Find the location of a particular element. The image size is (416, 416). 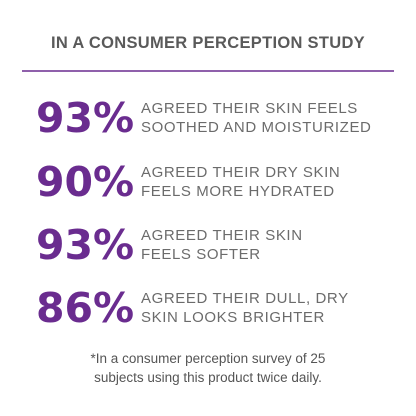

stat-text: FEELS SOFTER is located at coordinates (201, 254).